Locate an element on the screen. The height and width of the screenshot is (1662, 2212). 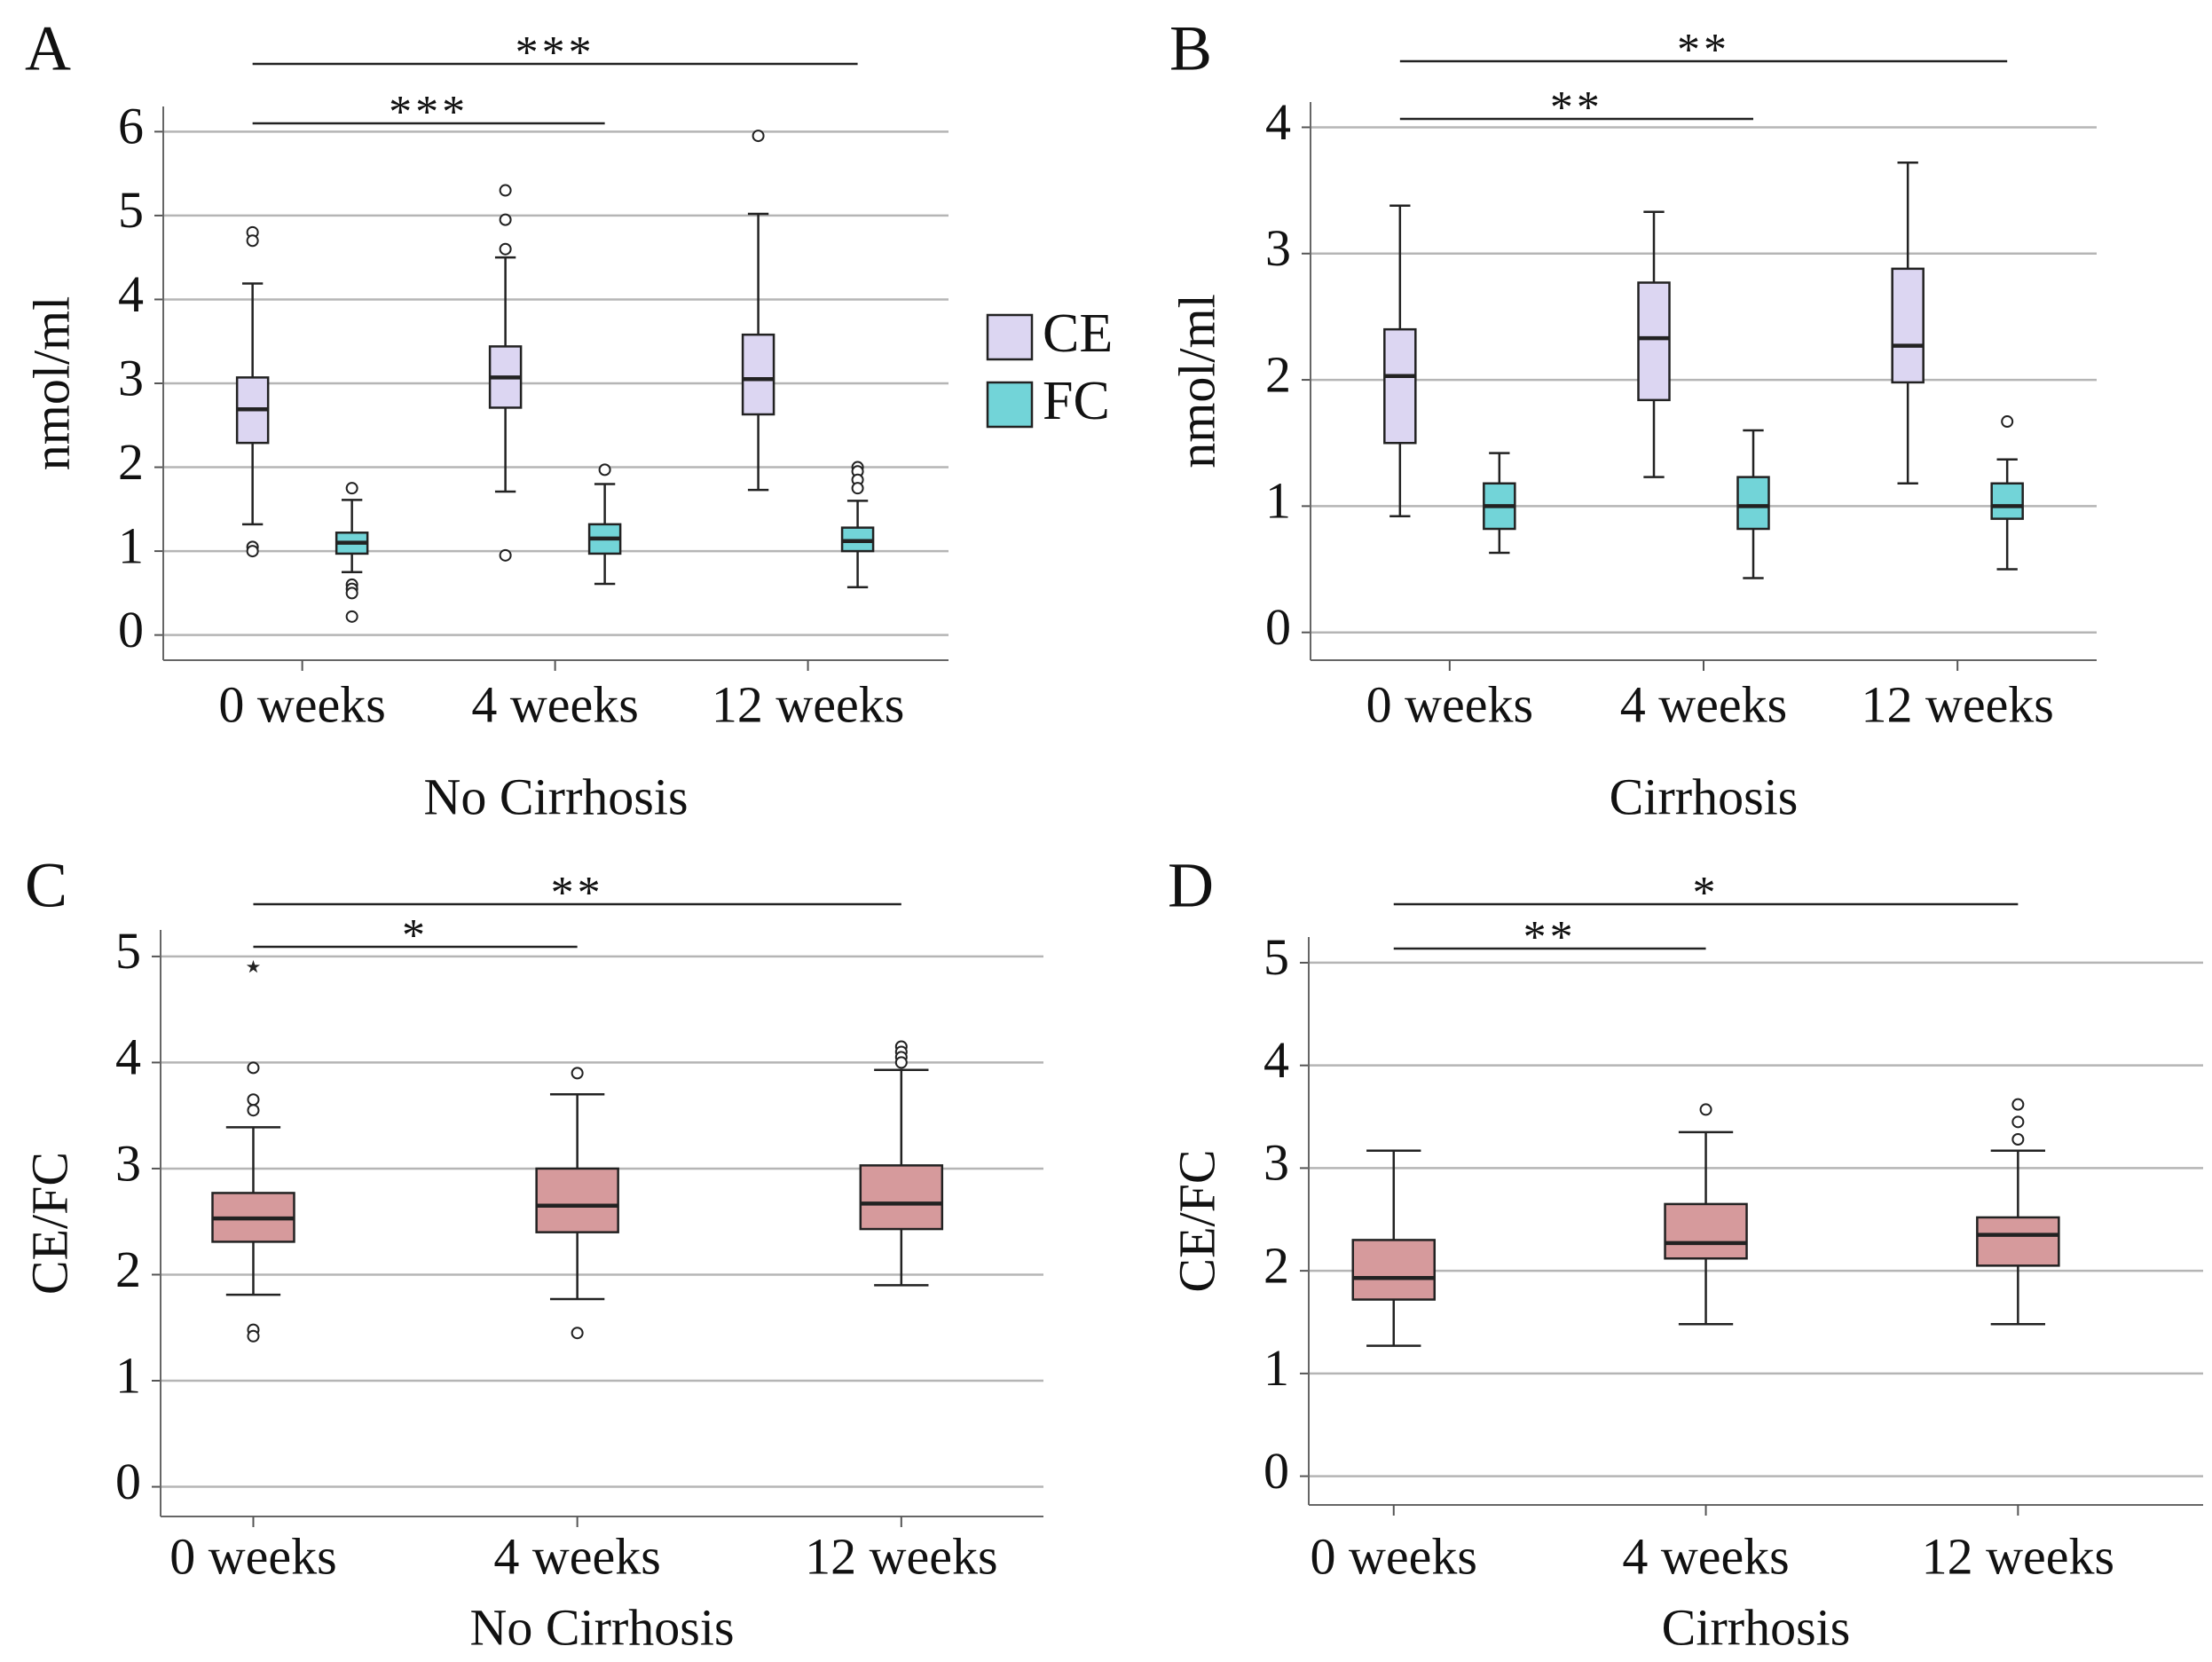
panel-label: A is located at coordinates (48, 48).